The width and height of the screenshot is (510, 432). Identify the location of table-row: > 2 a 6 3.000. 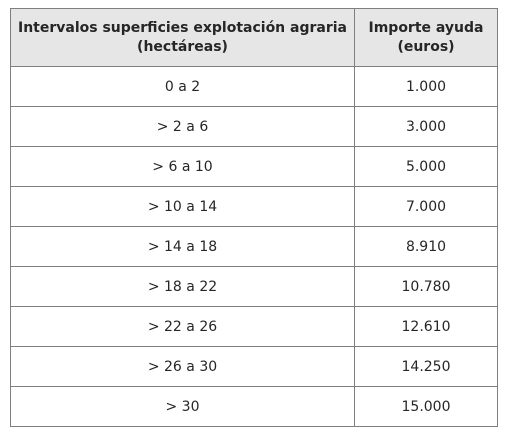
(254, 126).